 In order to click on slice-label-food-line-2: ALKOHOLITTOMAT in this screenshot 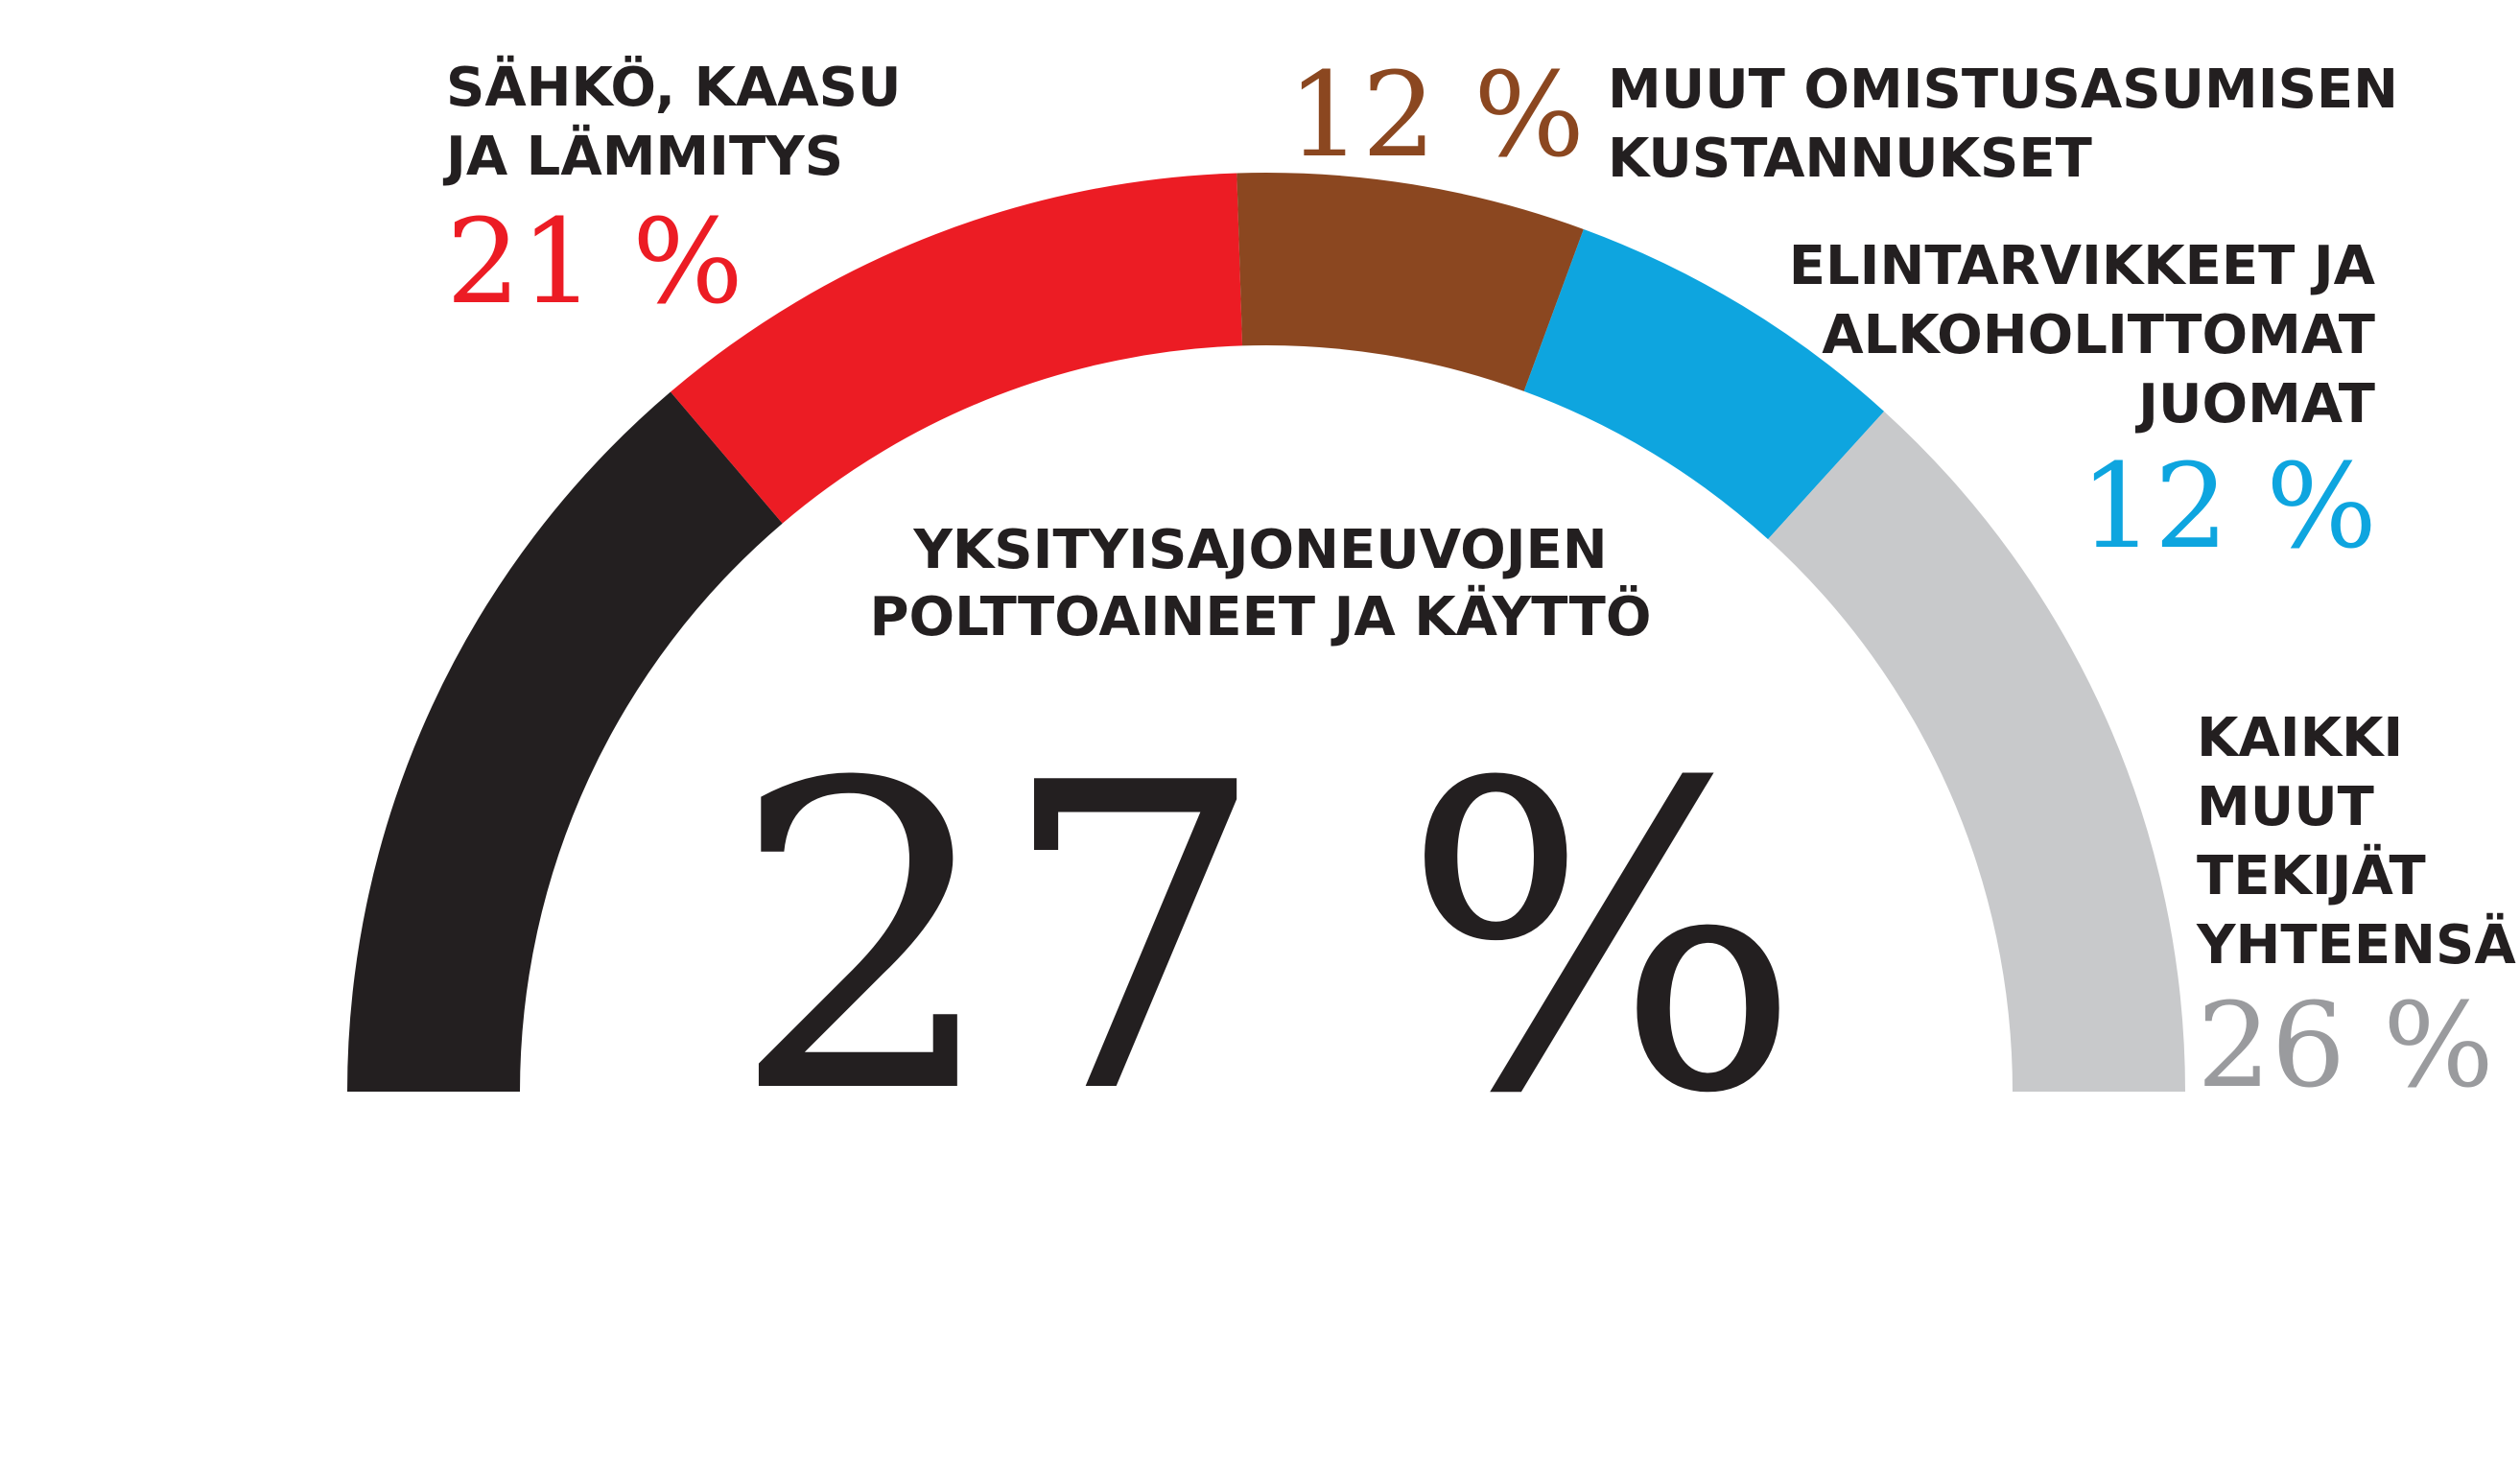, I will do `click(2099, 335)`.